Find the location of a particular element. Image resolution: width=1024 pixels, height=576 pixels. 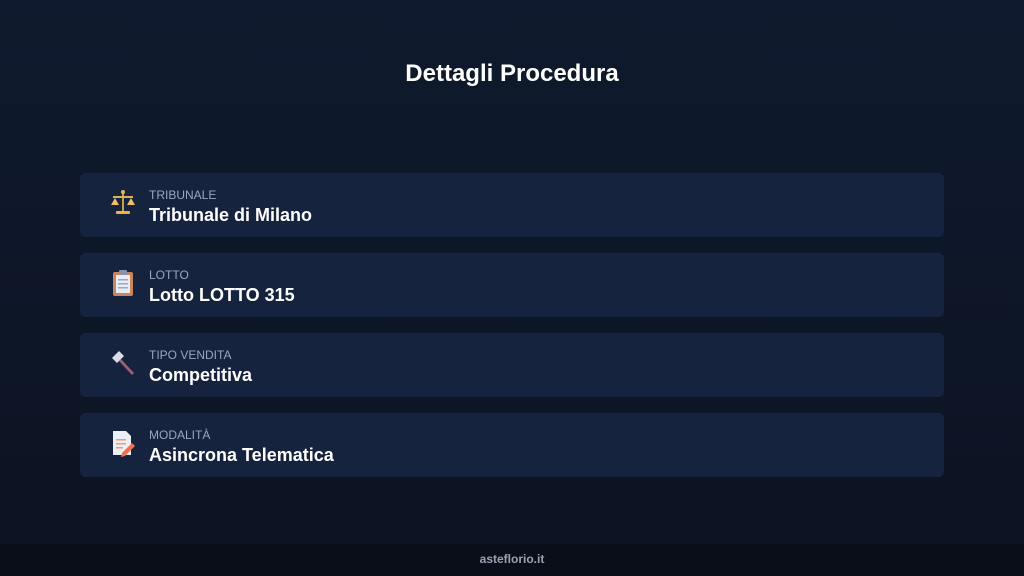

item-value: Tribunale di Milano is located at coordinates (231, 215).